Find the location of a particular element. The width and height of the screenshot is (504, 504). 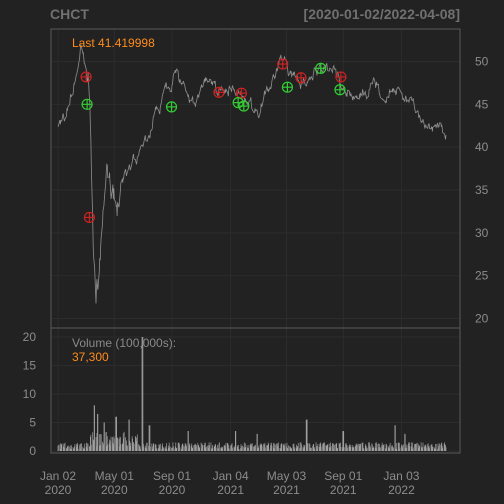

x-tick-label: Jan 04 2021 is located at coordinates (231, 483).